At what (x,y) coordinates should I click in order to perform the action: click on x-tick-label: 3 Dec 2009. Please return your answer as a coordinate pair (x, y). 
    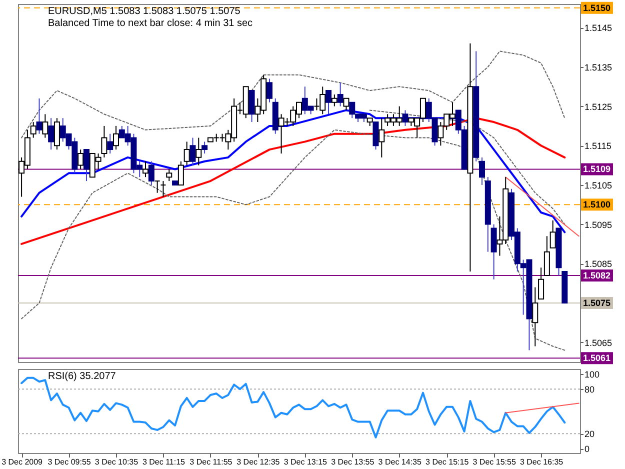
    Looking at the image, I should click on (23, 462).